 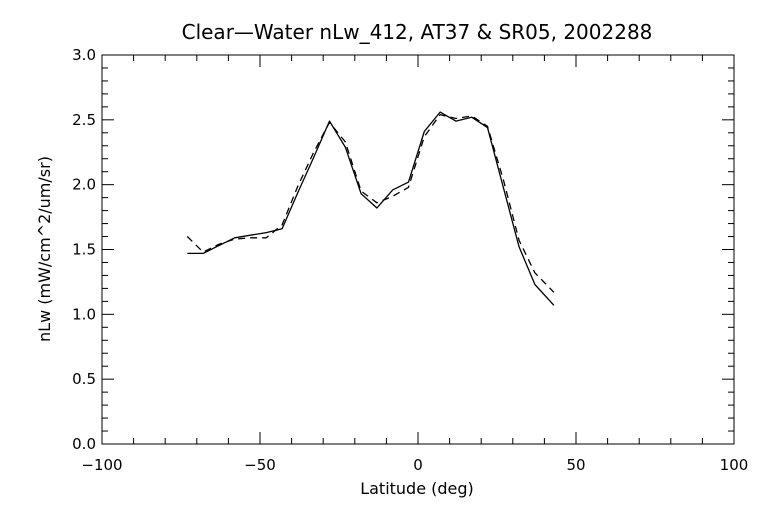 I want to click on y-tick-labels: 0.0 0.5 1.0 1.5 2.0 2.5 3.0, so click(x=84, y=249).